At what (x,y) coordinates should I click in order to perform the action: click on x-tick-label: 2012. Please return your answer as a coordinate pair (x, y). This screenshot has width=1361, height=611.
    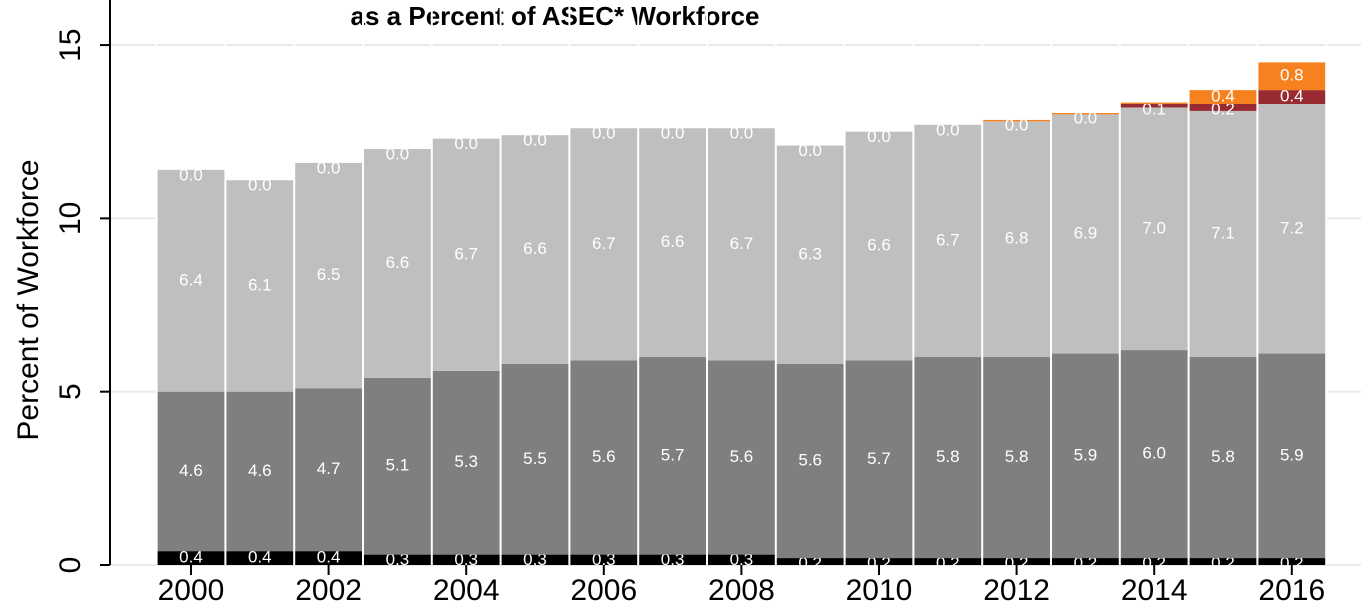
    Looking at the image, I should click on (1016, 590).